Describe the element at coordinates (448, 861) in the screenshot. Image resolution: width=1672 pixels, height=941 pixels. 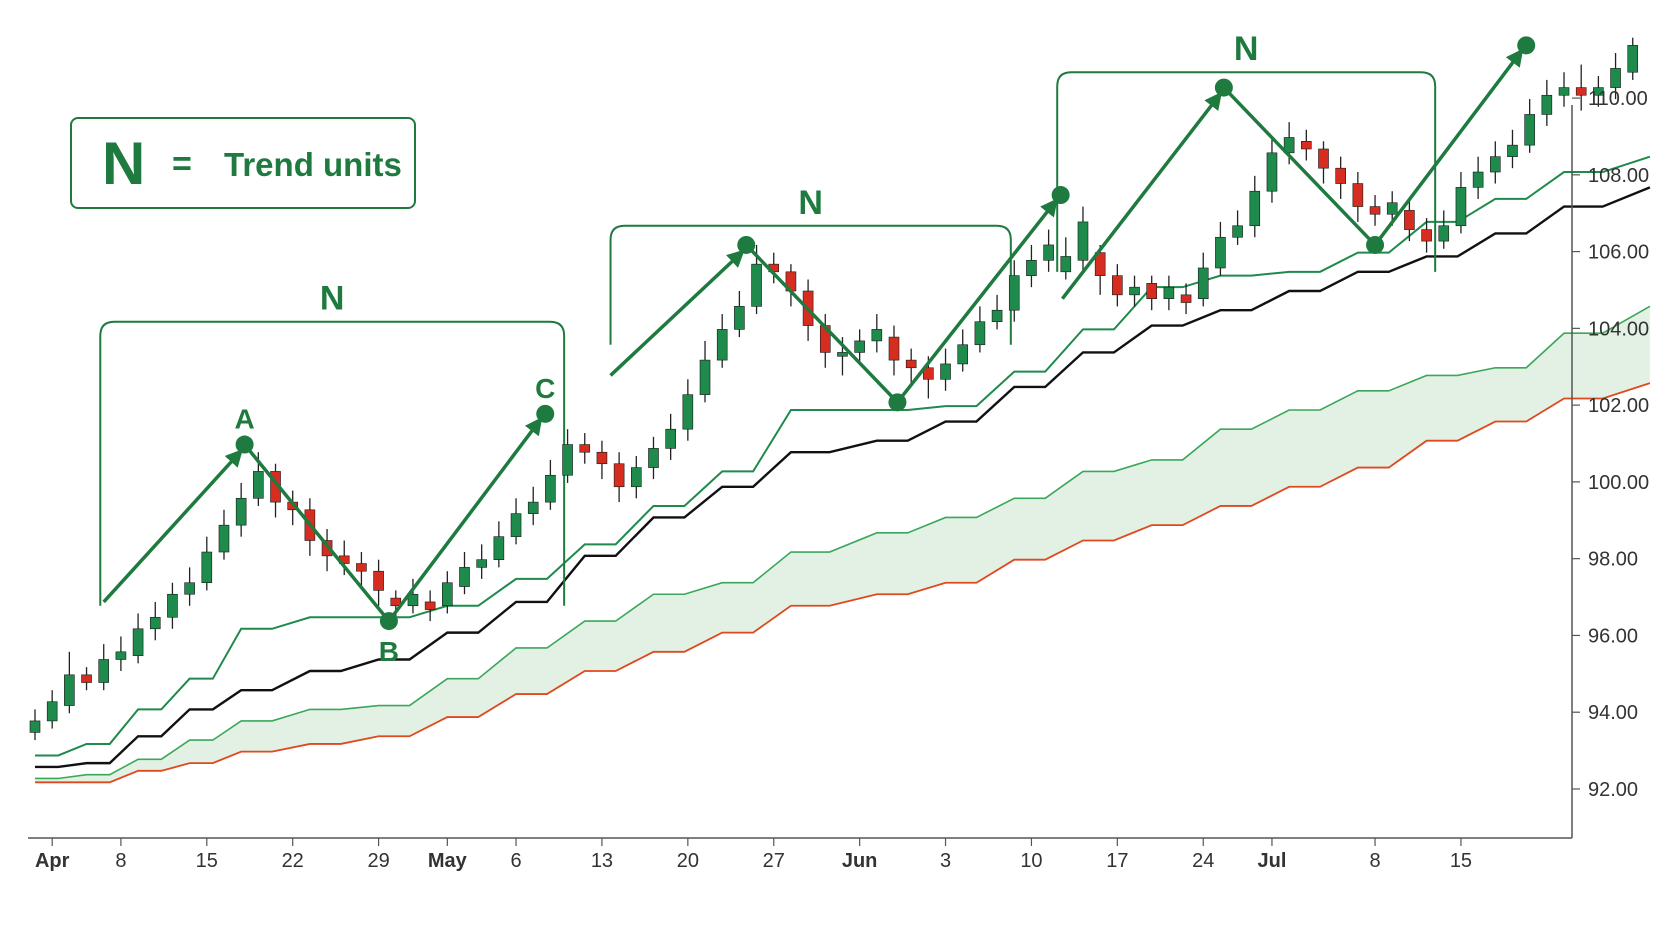
I see `x-tick-label: May` at that location.